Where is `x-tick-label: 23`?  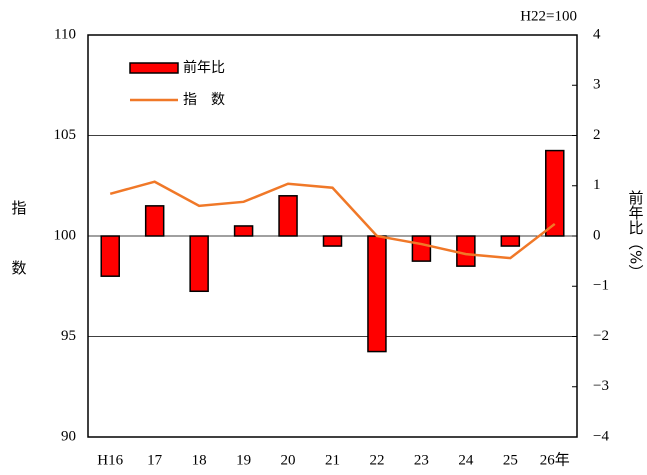
x-tick-label: 23 is located at coordinates (421, 460).